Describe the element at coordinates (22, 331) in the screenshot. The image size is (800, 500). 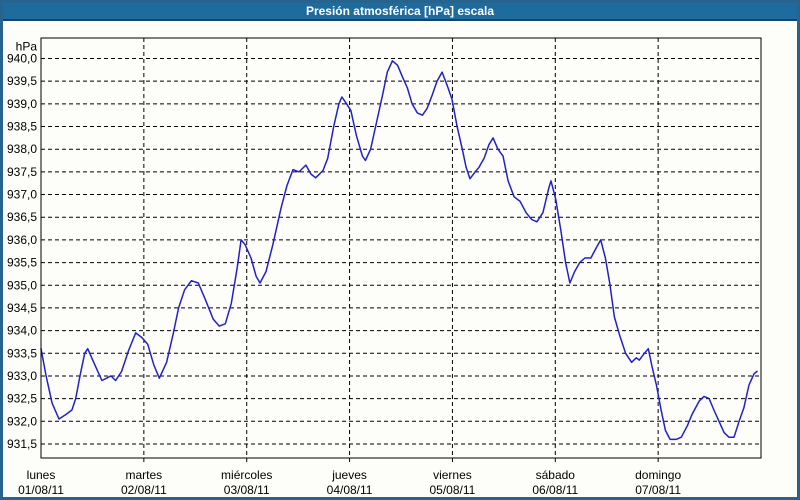
I see `y-tick-label: 934,0` at that location.